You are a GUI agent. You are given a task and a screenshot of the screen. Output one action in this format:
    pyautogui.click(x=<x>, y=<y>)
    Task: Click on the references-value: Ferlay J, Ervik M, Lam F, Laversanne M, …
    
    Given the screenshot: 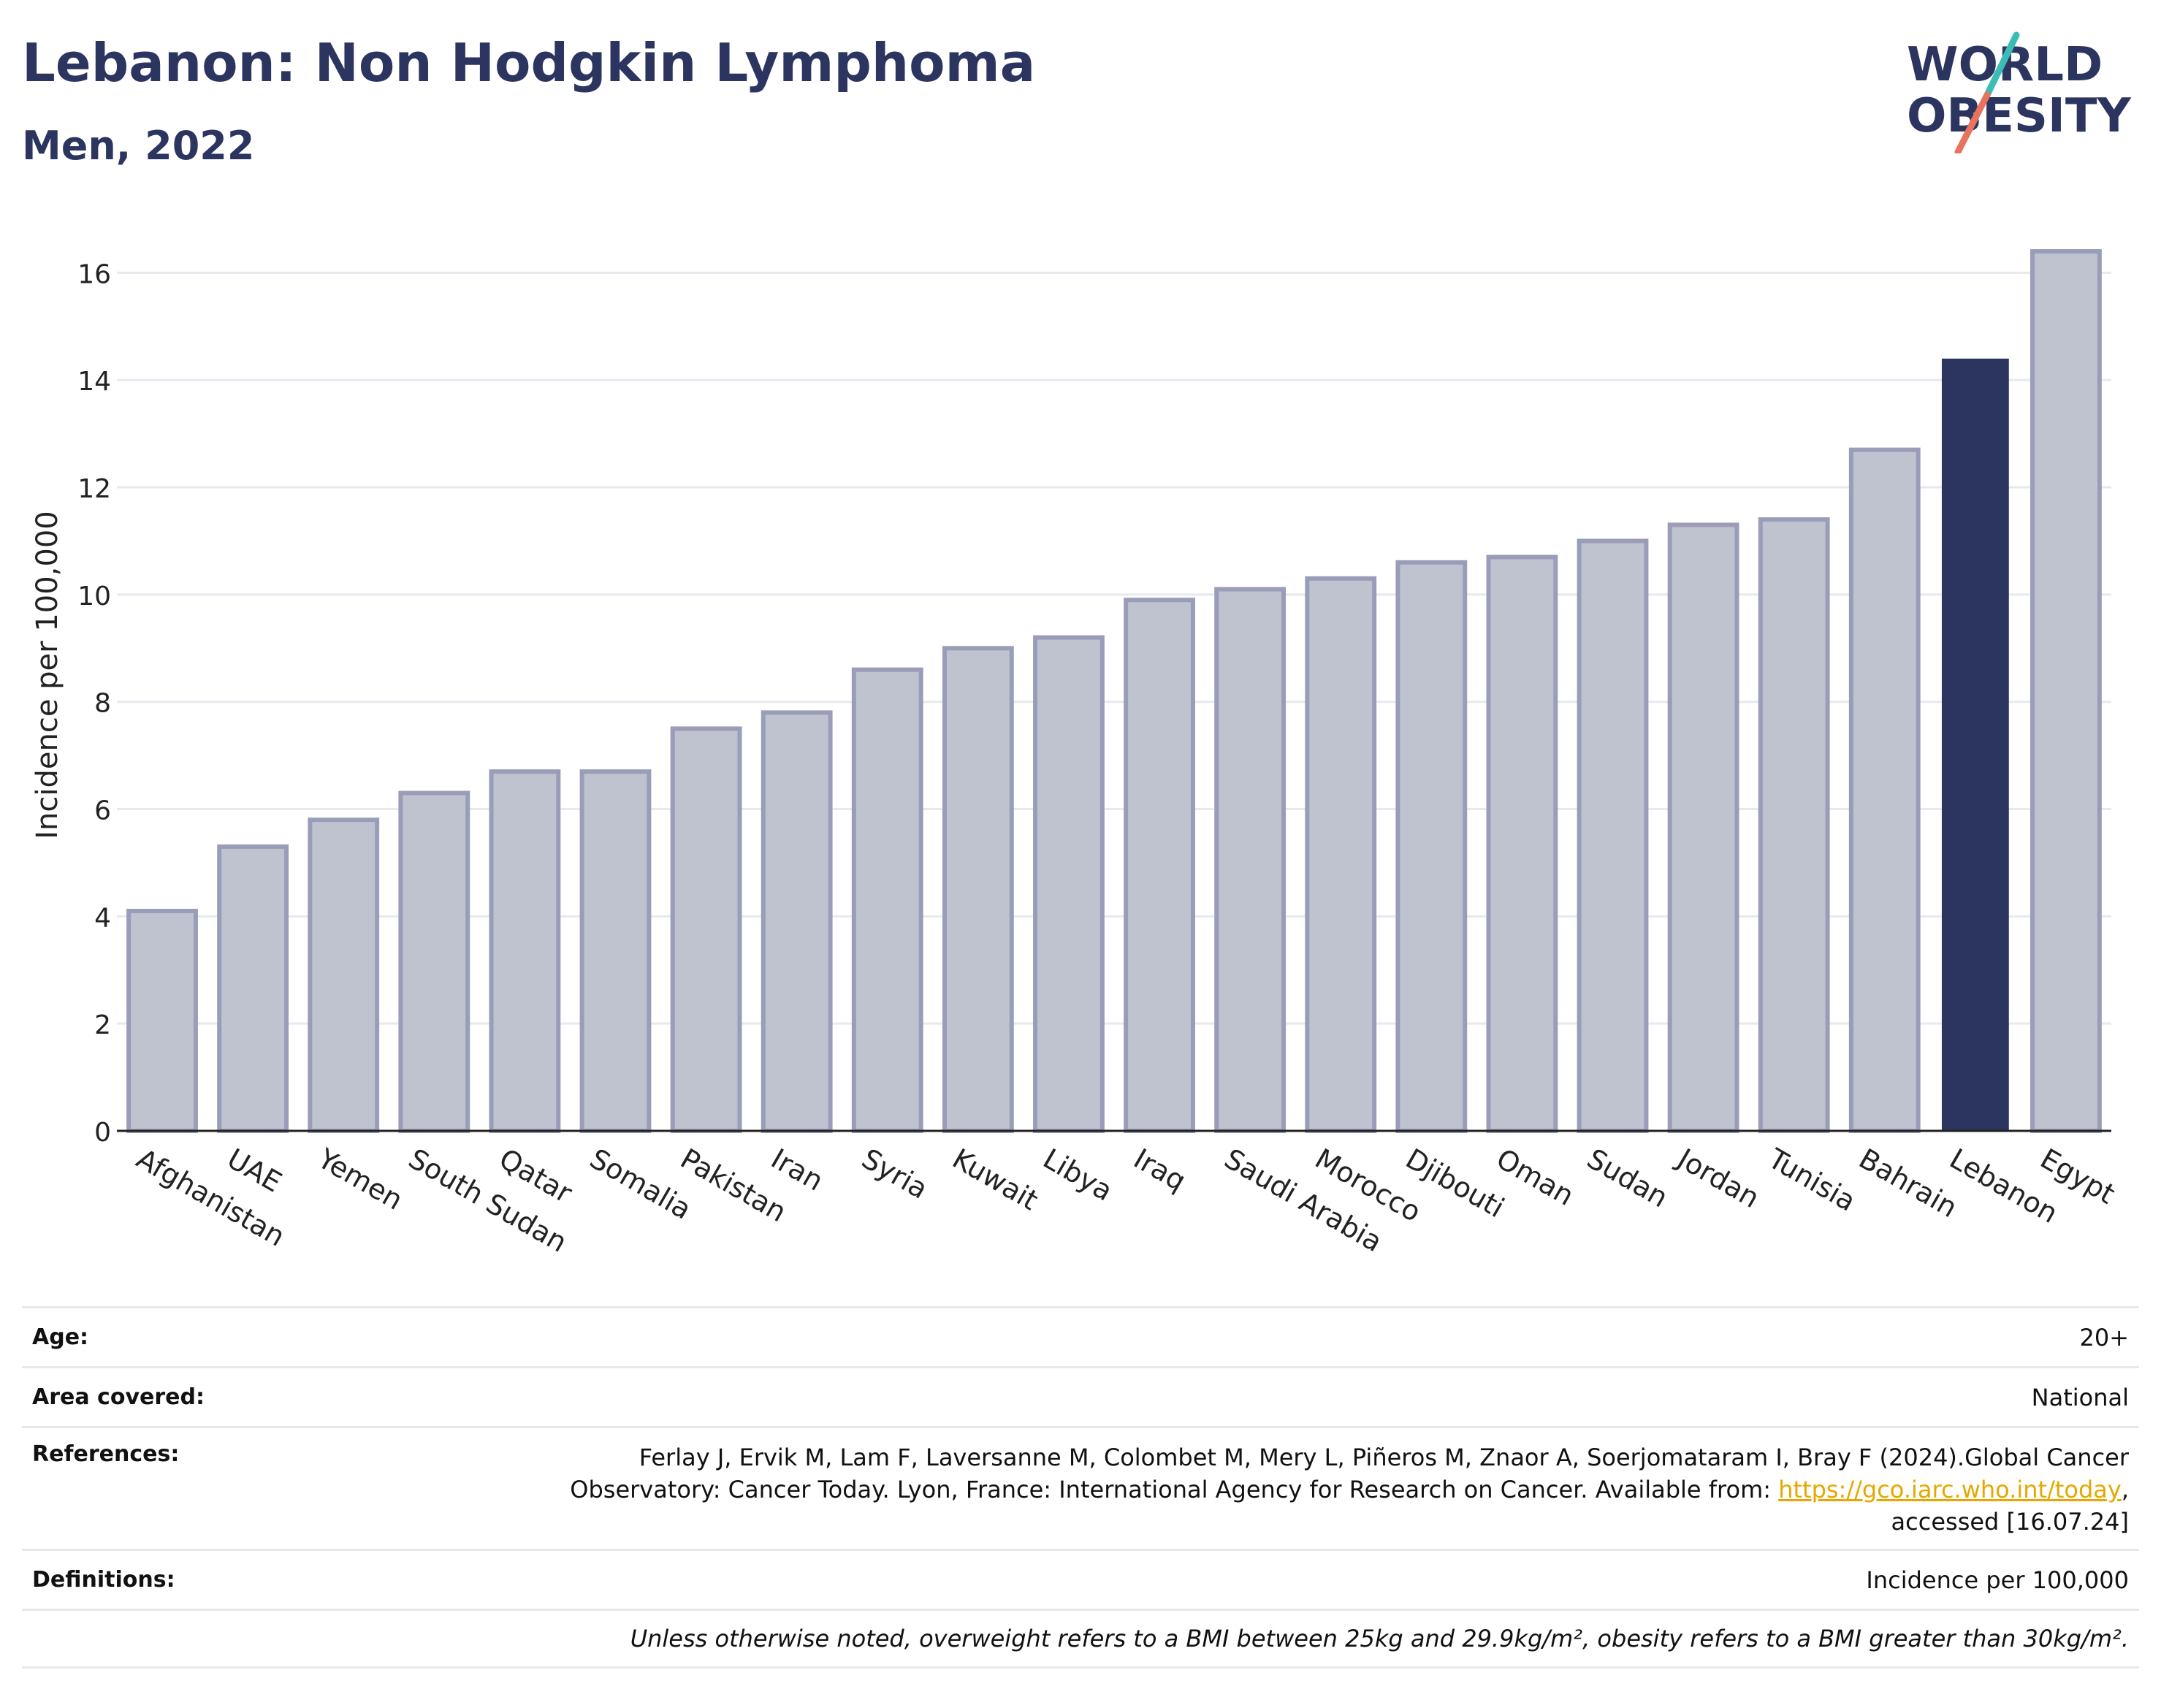 What is the action you would take?
    pyautogui.click(x=1349, y=1490)
    